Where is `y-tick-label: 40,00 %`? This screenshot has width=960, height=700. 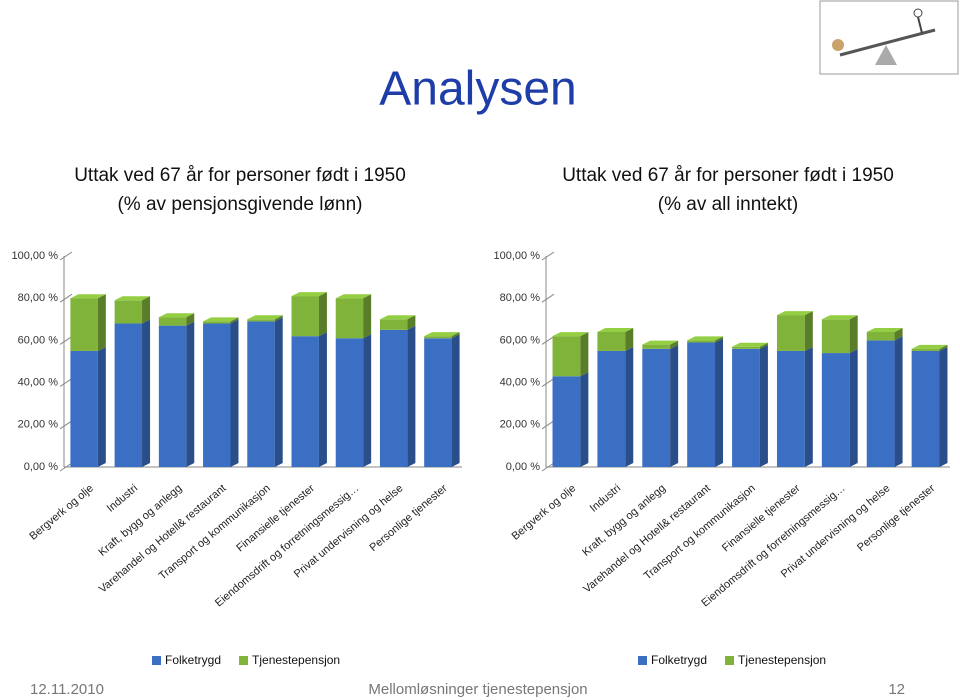 y-tick-label: 40,00 % is located at coordinates (520, 383).